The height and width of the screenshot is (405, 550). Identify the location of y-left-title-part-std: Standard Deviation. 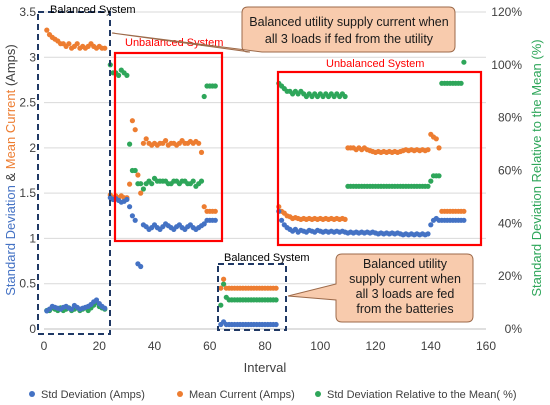
(10, 240).